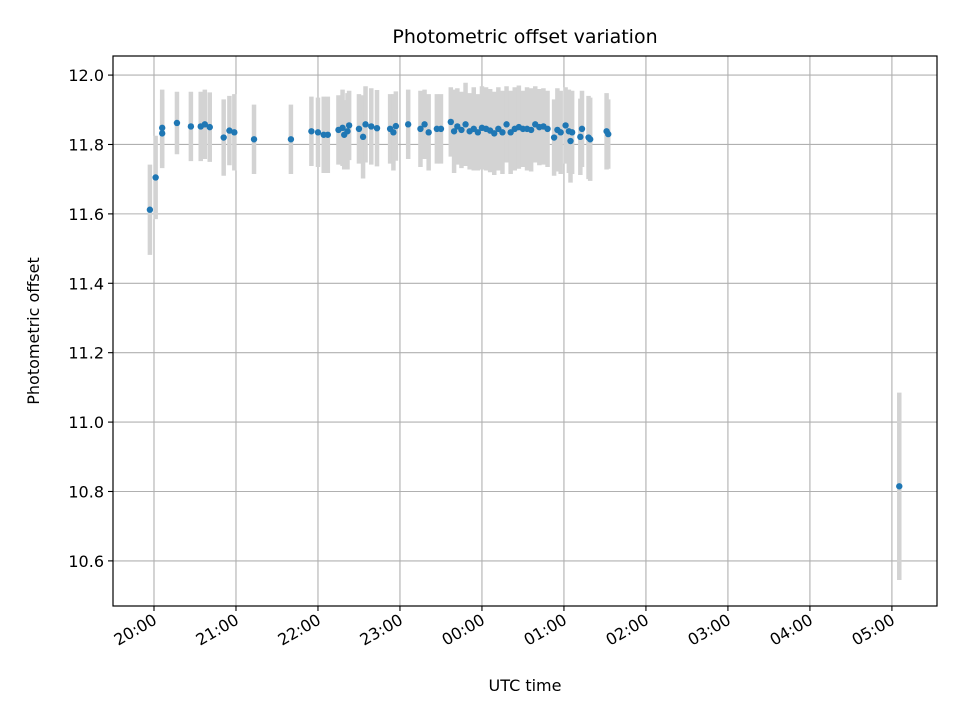  Describe the element at coordinates (86, 283) in the screenshot. I see `y-tick-label: 11.4` at that location.